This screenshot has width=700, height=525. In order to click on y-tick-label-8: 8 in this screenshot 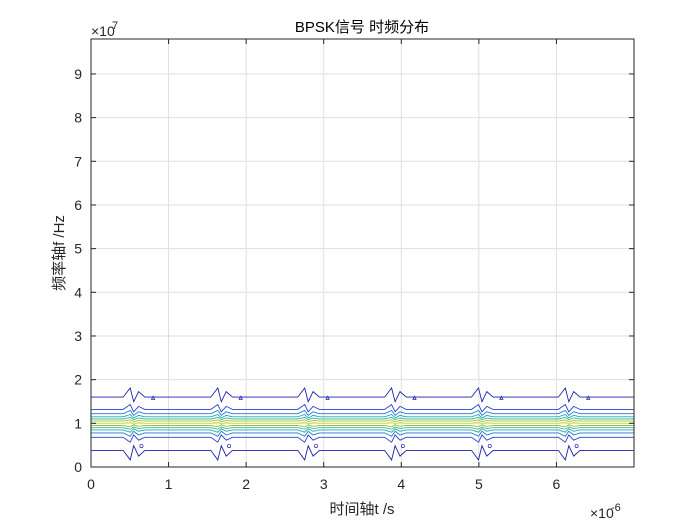, I will do `click(78, 118)`.